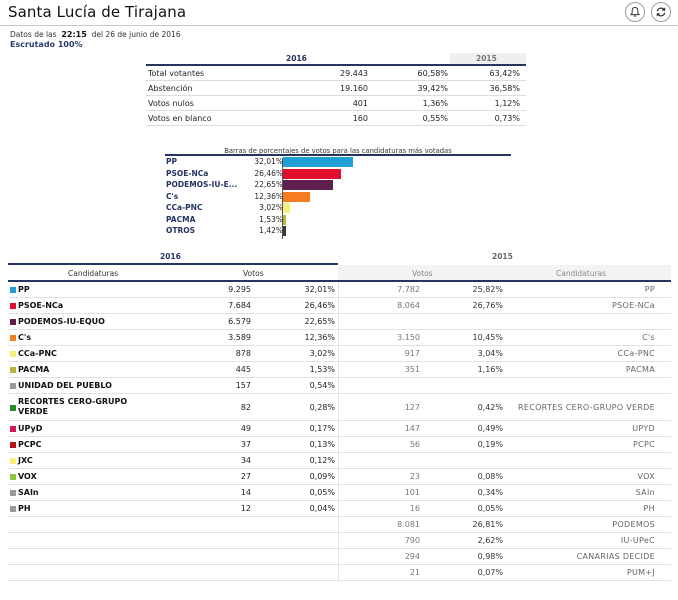 Image resolution: width=678 pixels, height=600 pixels. What do you see at coordinates (172, 196) in the screenshot?
I see `bar-label: C's` at bounding box center [172, 196].